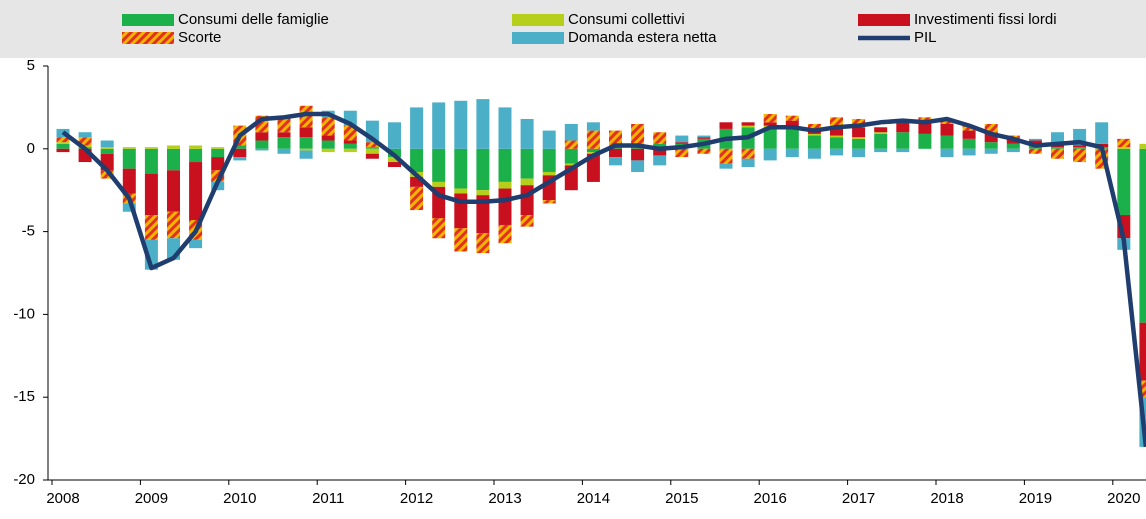 The height and width of the screenshot is (519, 1146). I want to click on legend-label: Consumi delle famiglie, so click(253, 19).